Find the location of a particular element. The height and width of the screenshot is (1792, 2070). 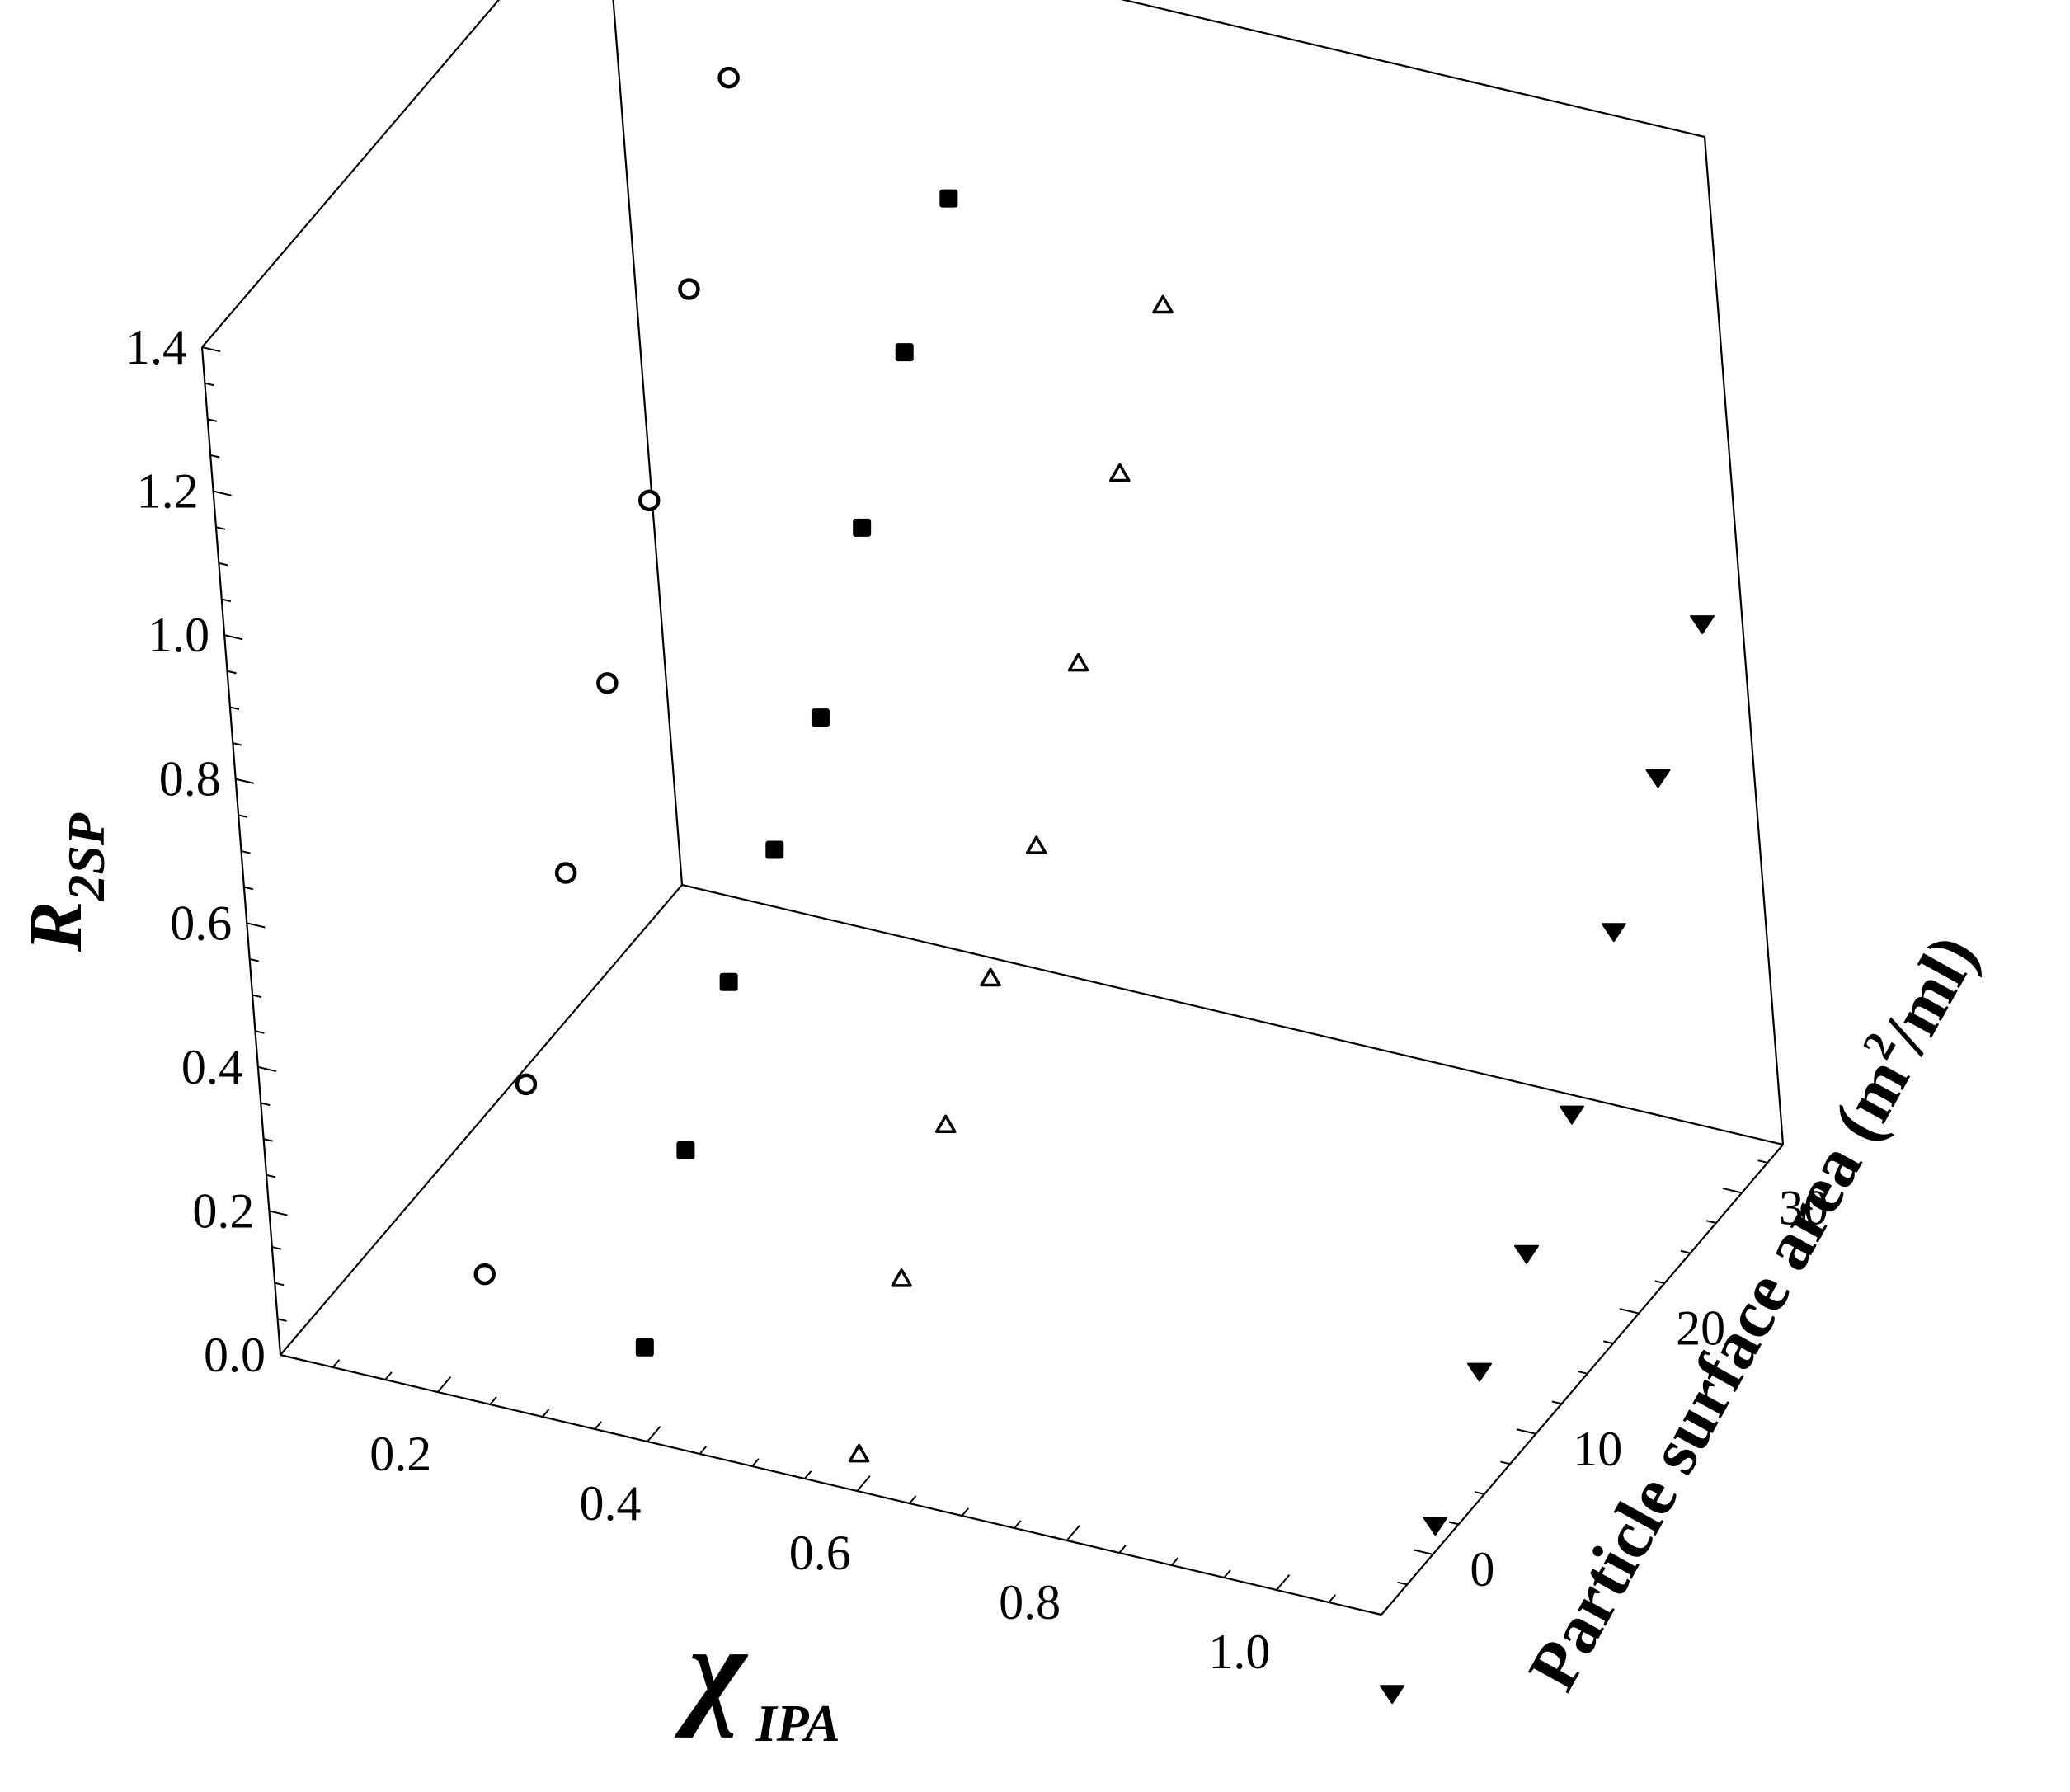

x-axis-tick-label: 0.8 is located at coordinates (1030, 1602).